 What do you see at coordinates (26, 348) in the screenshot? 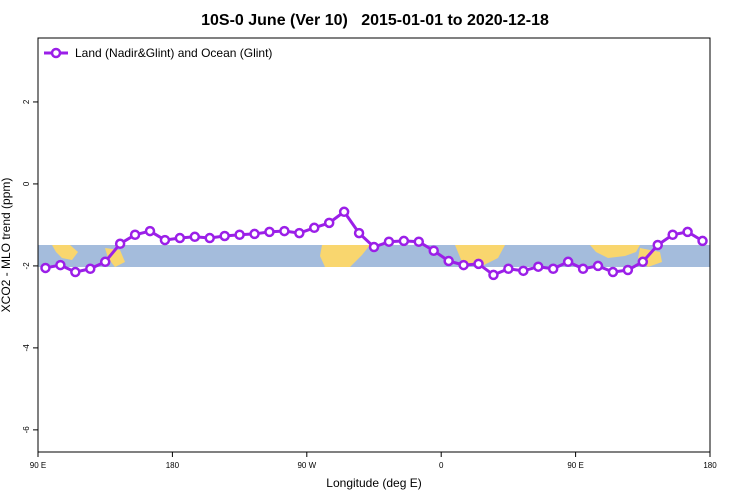
I see `y-tick-label: -4` at bounding box center [26, 348].